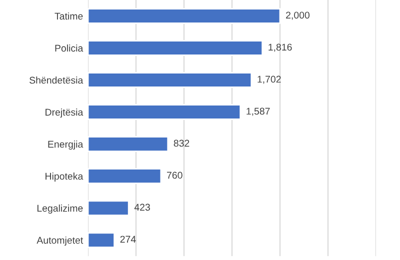 The height and width of the screenshot is (260, 400). Describe the element at coordinates (280, 48) in the screenshot. I see `data-label: 1,816` at that location.